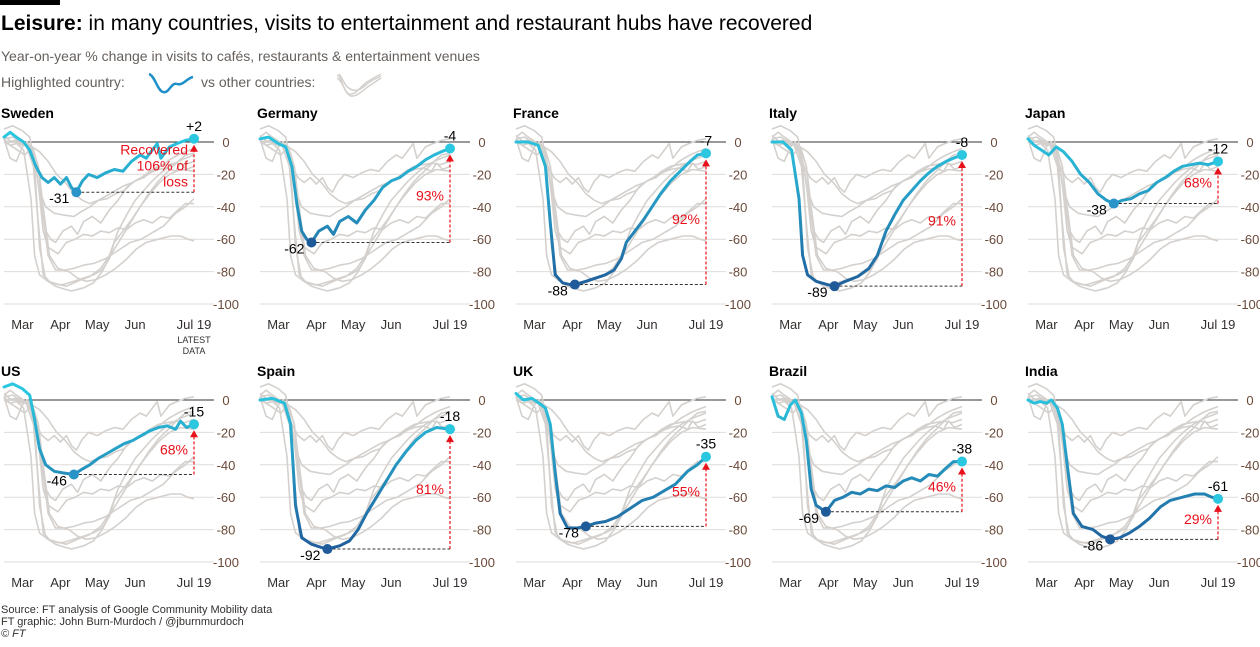  Describe the element at coordinates (686, 492) in the screenshot. I see `recovery-label: 55%` at that location.